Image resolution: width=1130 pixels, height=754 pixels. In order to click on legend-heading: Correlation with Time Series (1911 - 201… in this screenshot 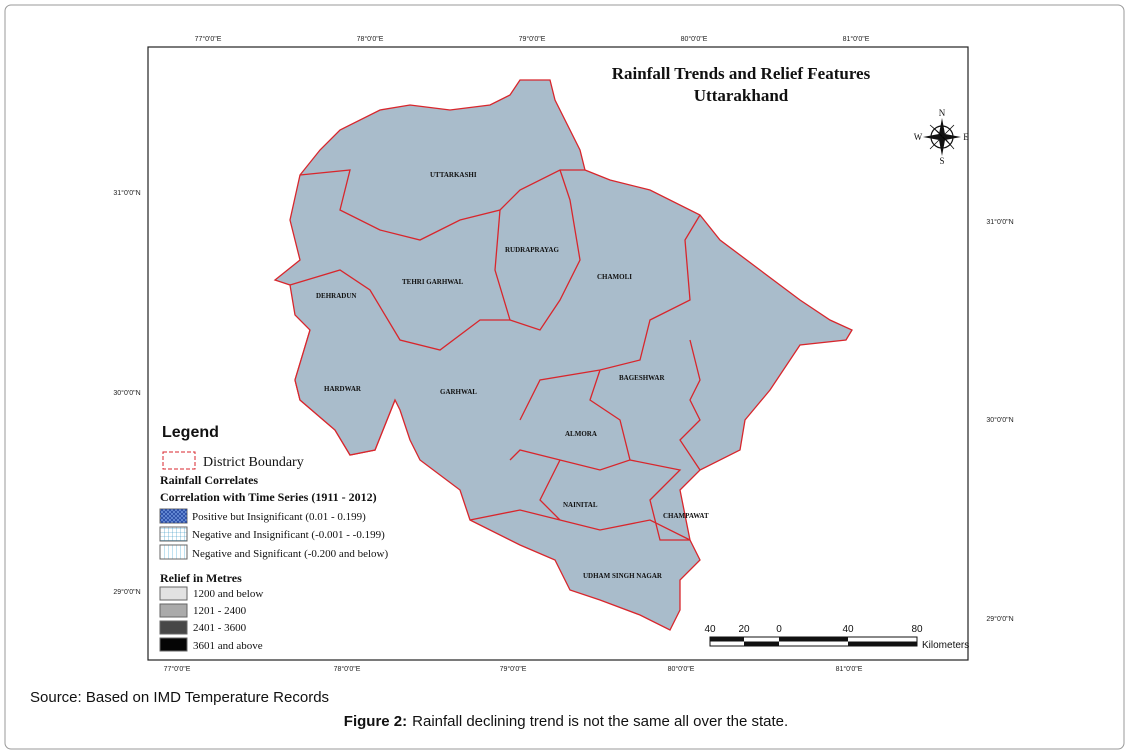, I will do `click(268, 497)`.